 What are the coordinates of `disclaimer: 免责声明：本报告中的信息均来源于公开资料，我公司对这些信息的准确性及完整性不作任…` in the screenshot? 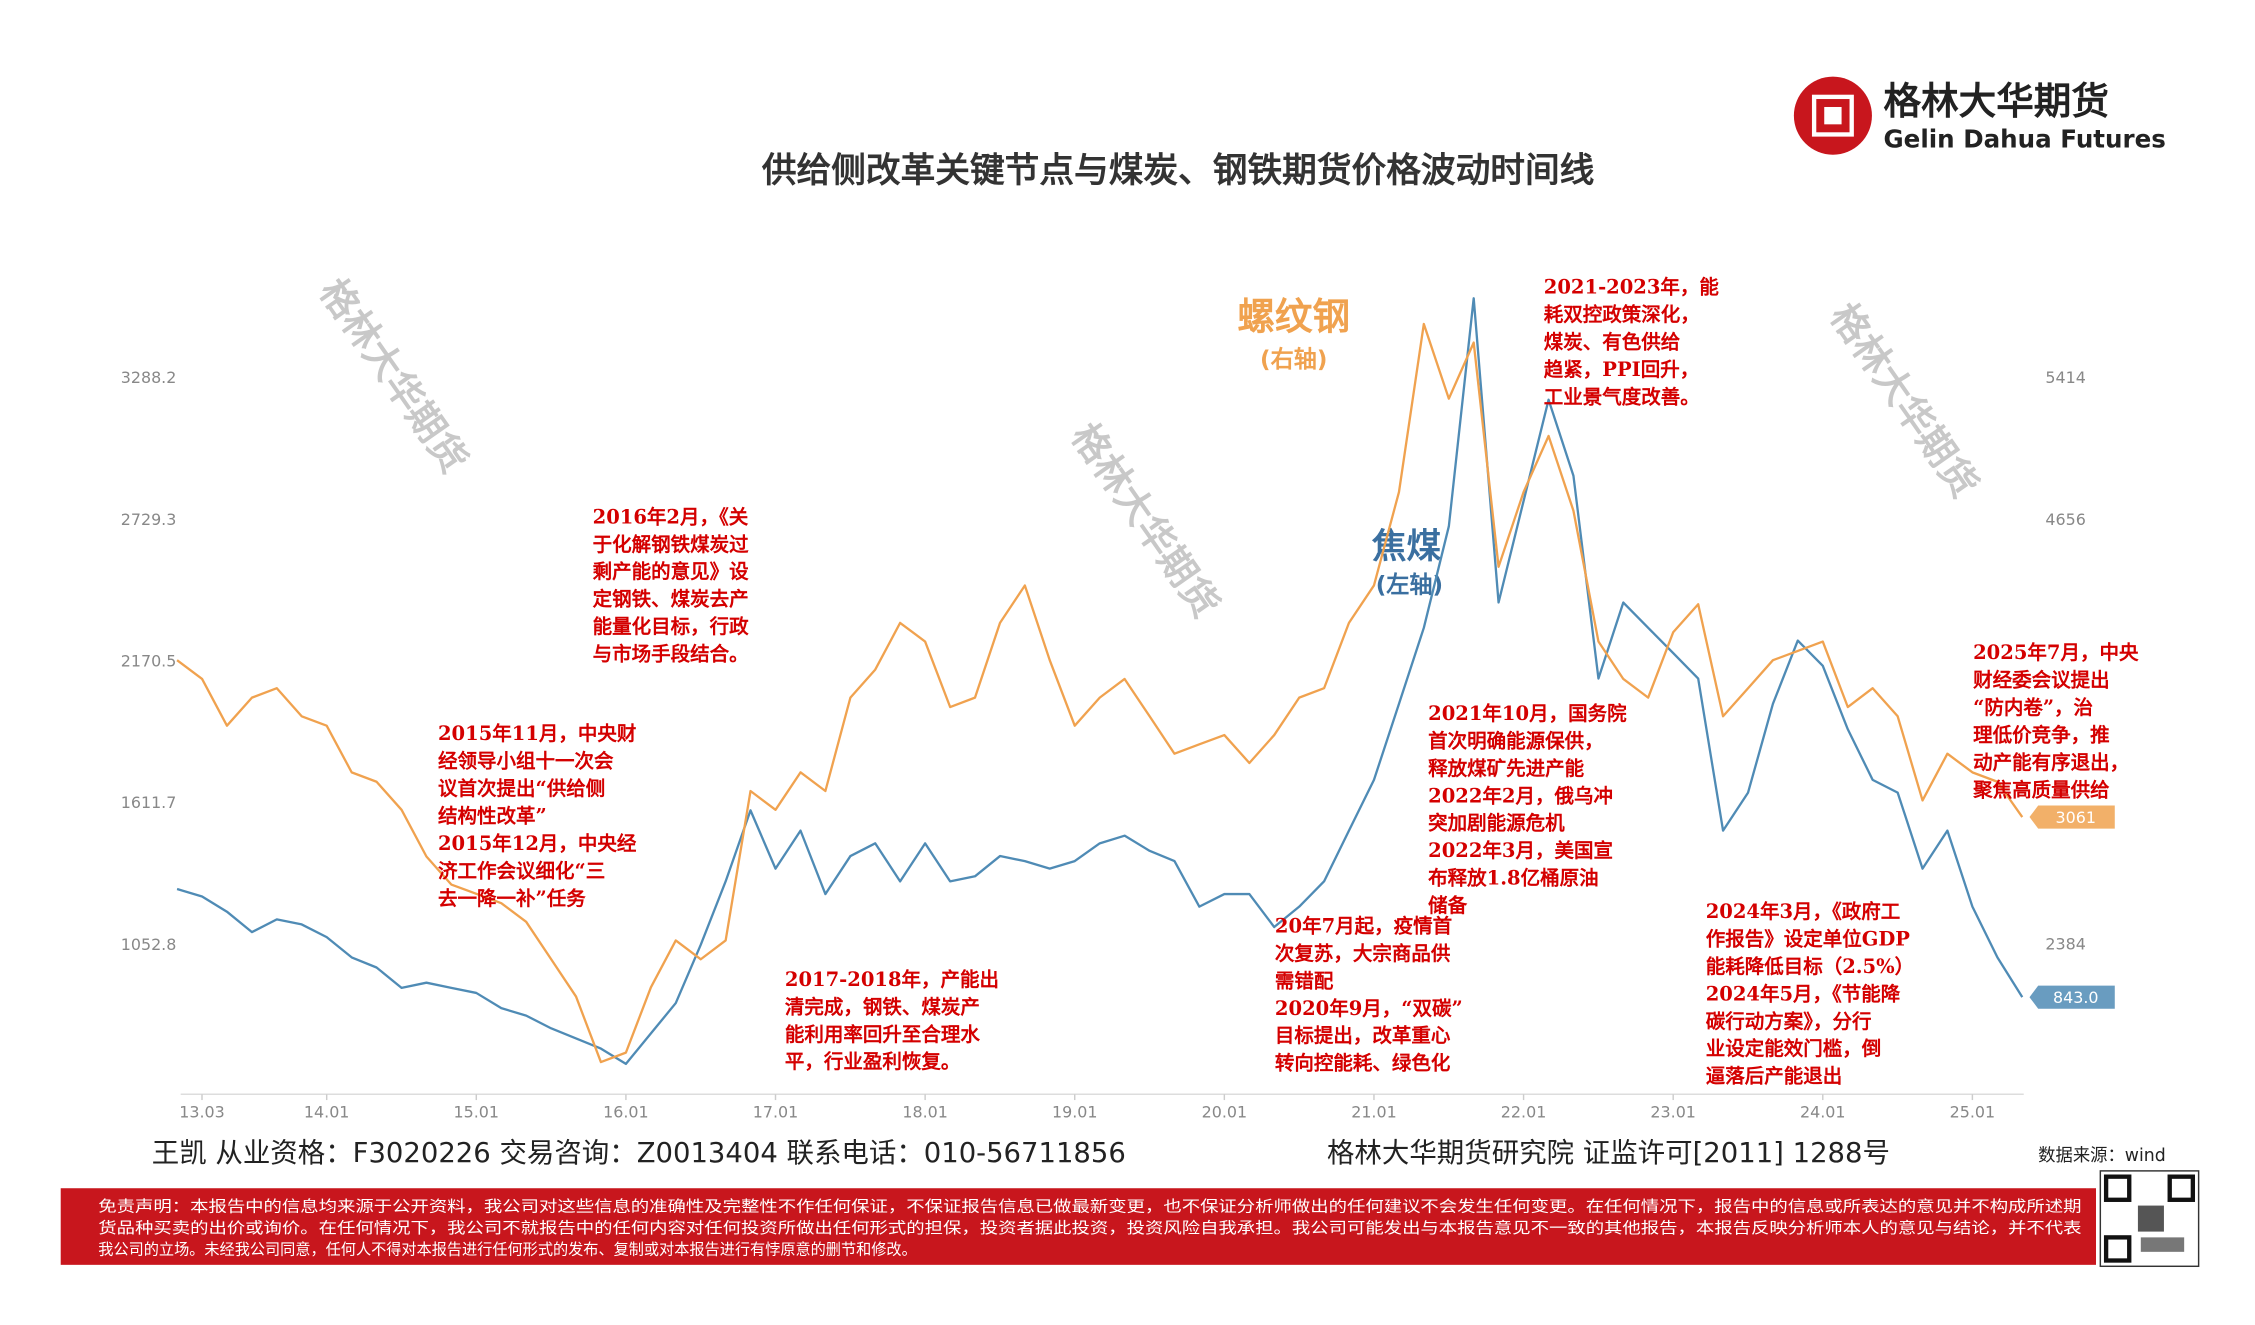 It's located at (1089, 1206).